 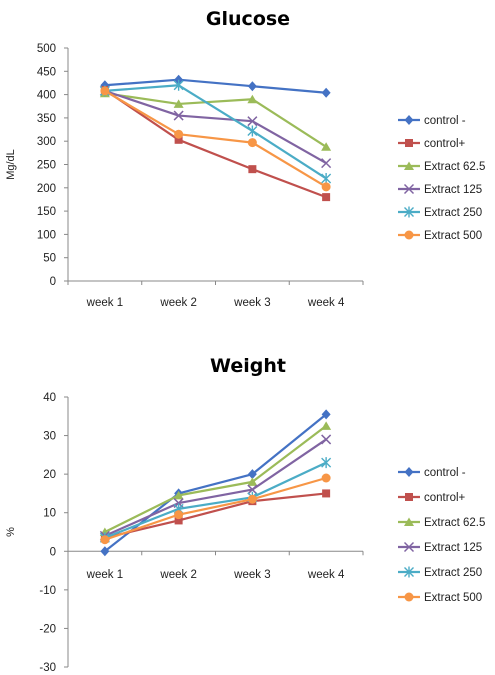 I want to click on x-tick-label: week 1, so click(x=104, y=303).